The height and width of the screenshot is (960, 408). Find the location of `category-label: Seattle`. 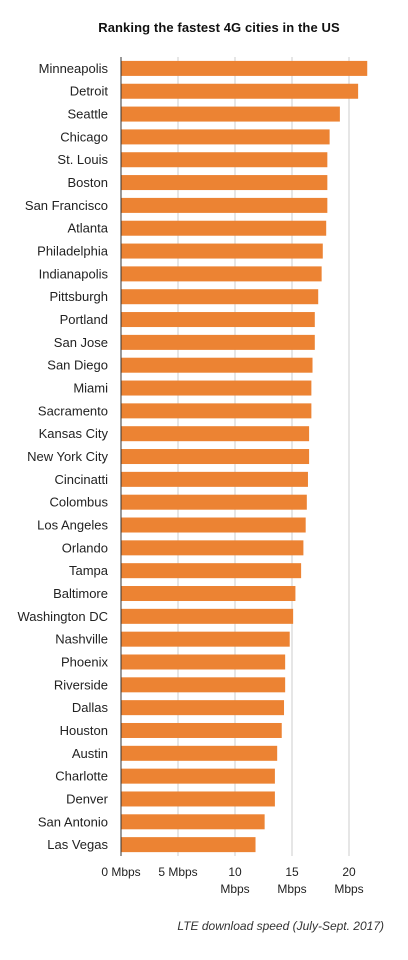

category-label: Seattle is located at coordinates (88, 114).